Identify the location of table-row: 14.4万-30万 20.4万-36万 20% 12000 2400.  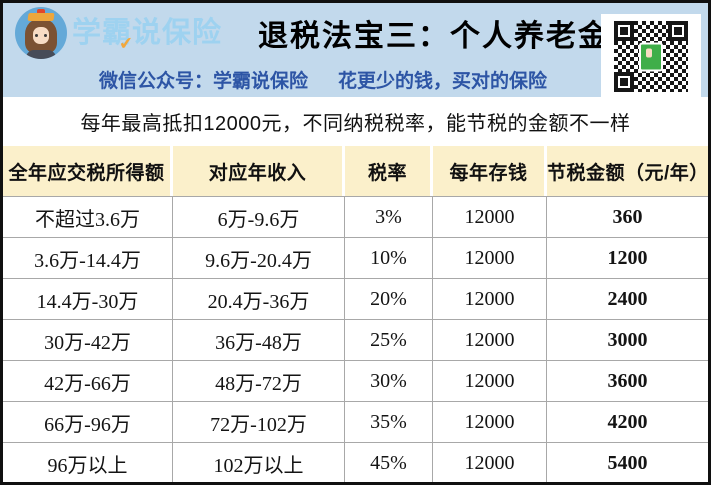
(355, 298).